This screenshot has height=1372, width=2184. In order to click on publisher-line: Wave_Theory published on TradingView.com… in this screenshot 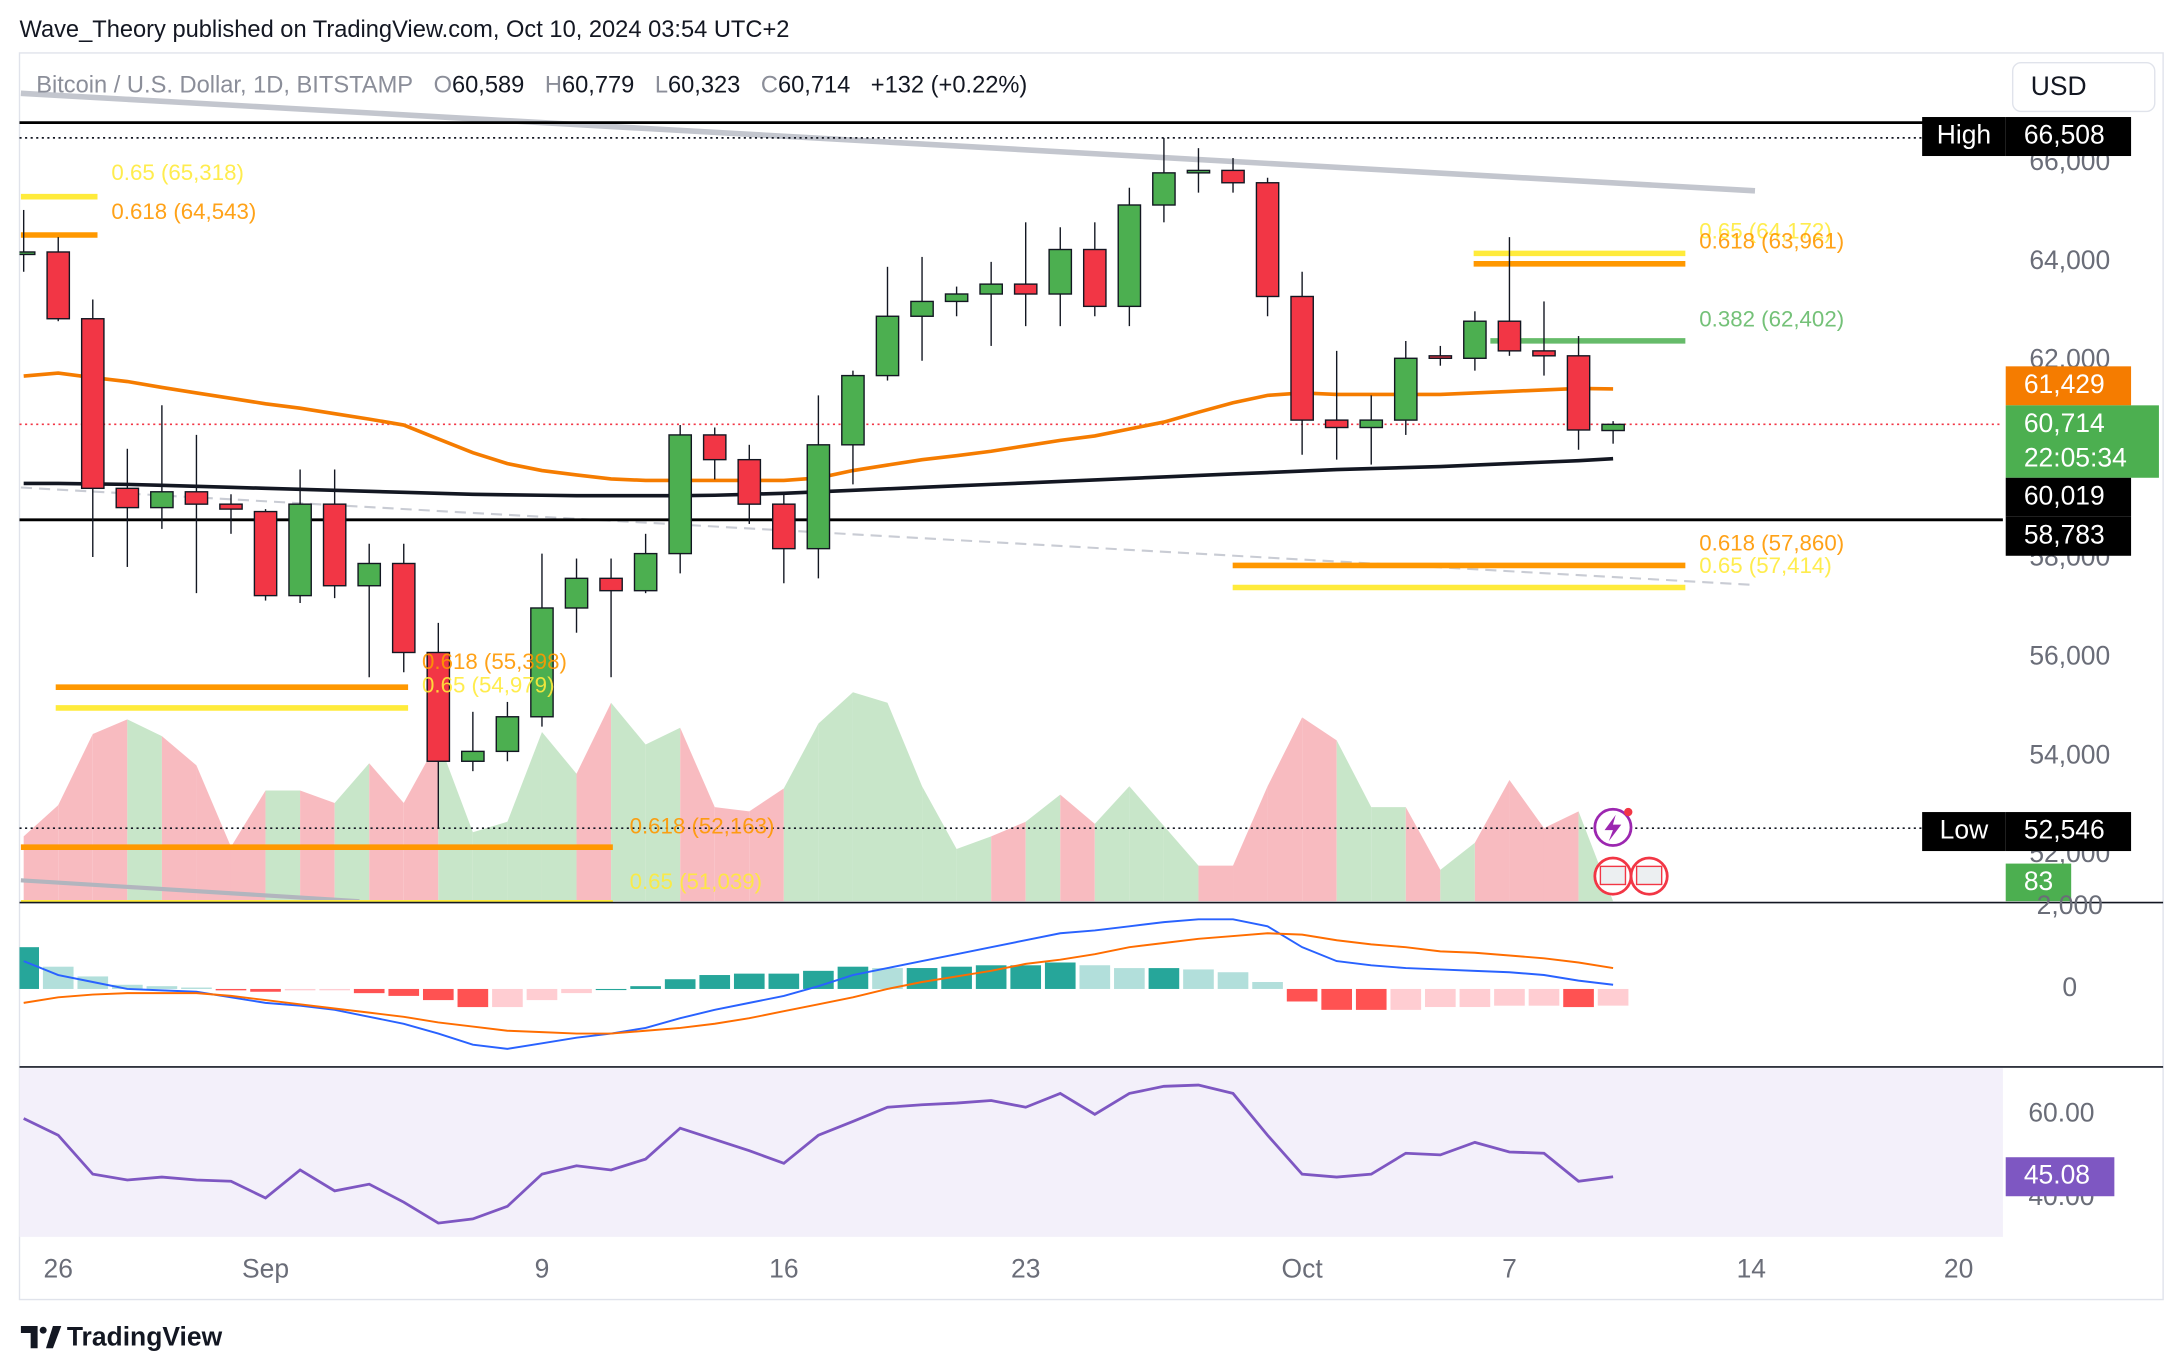, I will do `click(404, 30)`.